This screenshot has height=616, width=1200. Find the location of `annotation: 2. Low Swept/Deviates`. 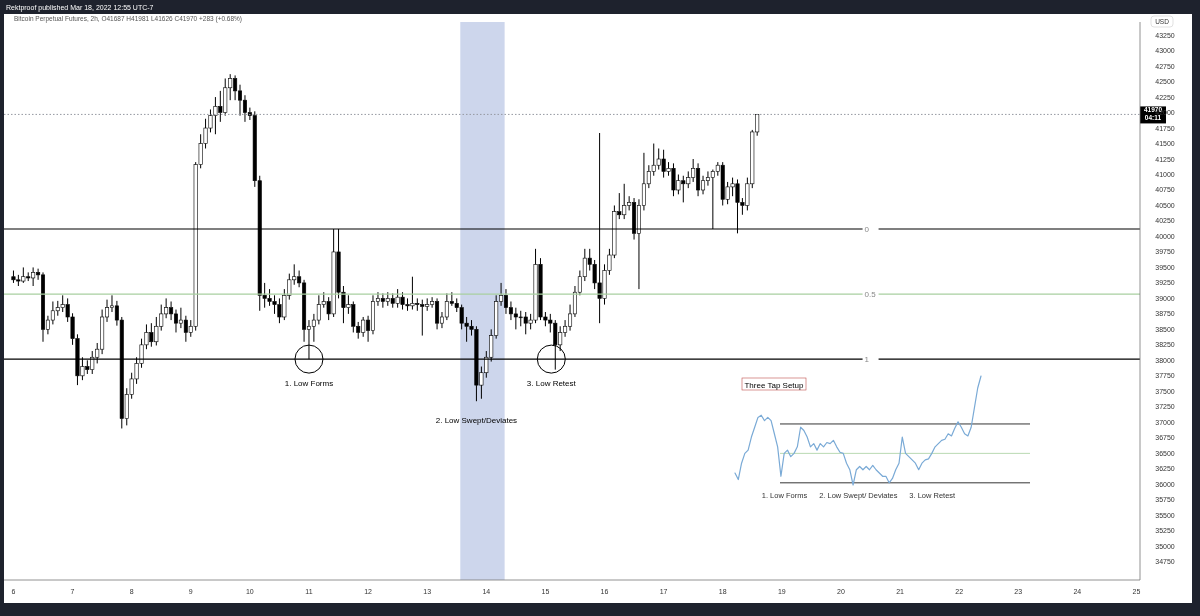

annotation: 2. Low Swept/Deviates is located at coordinates (476, 421).